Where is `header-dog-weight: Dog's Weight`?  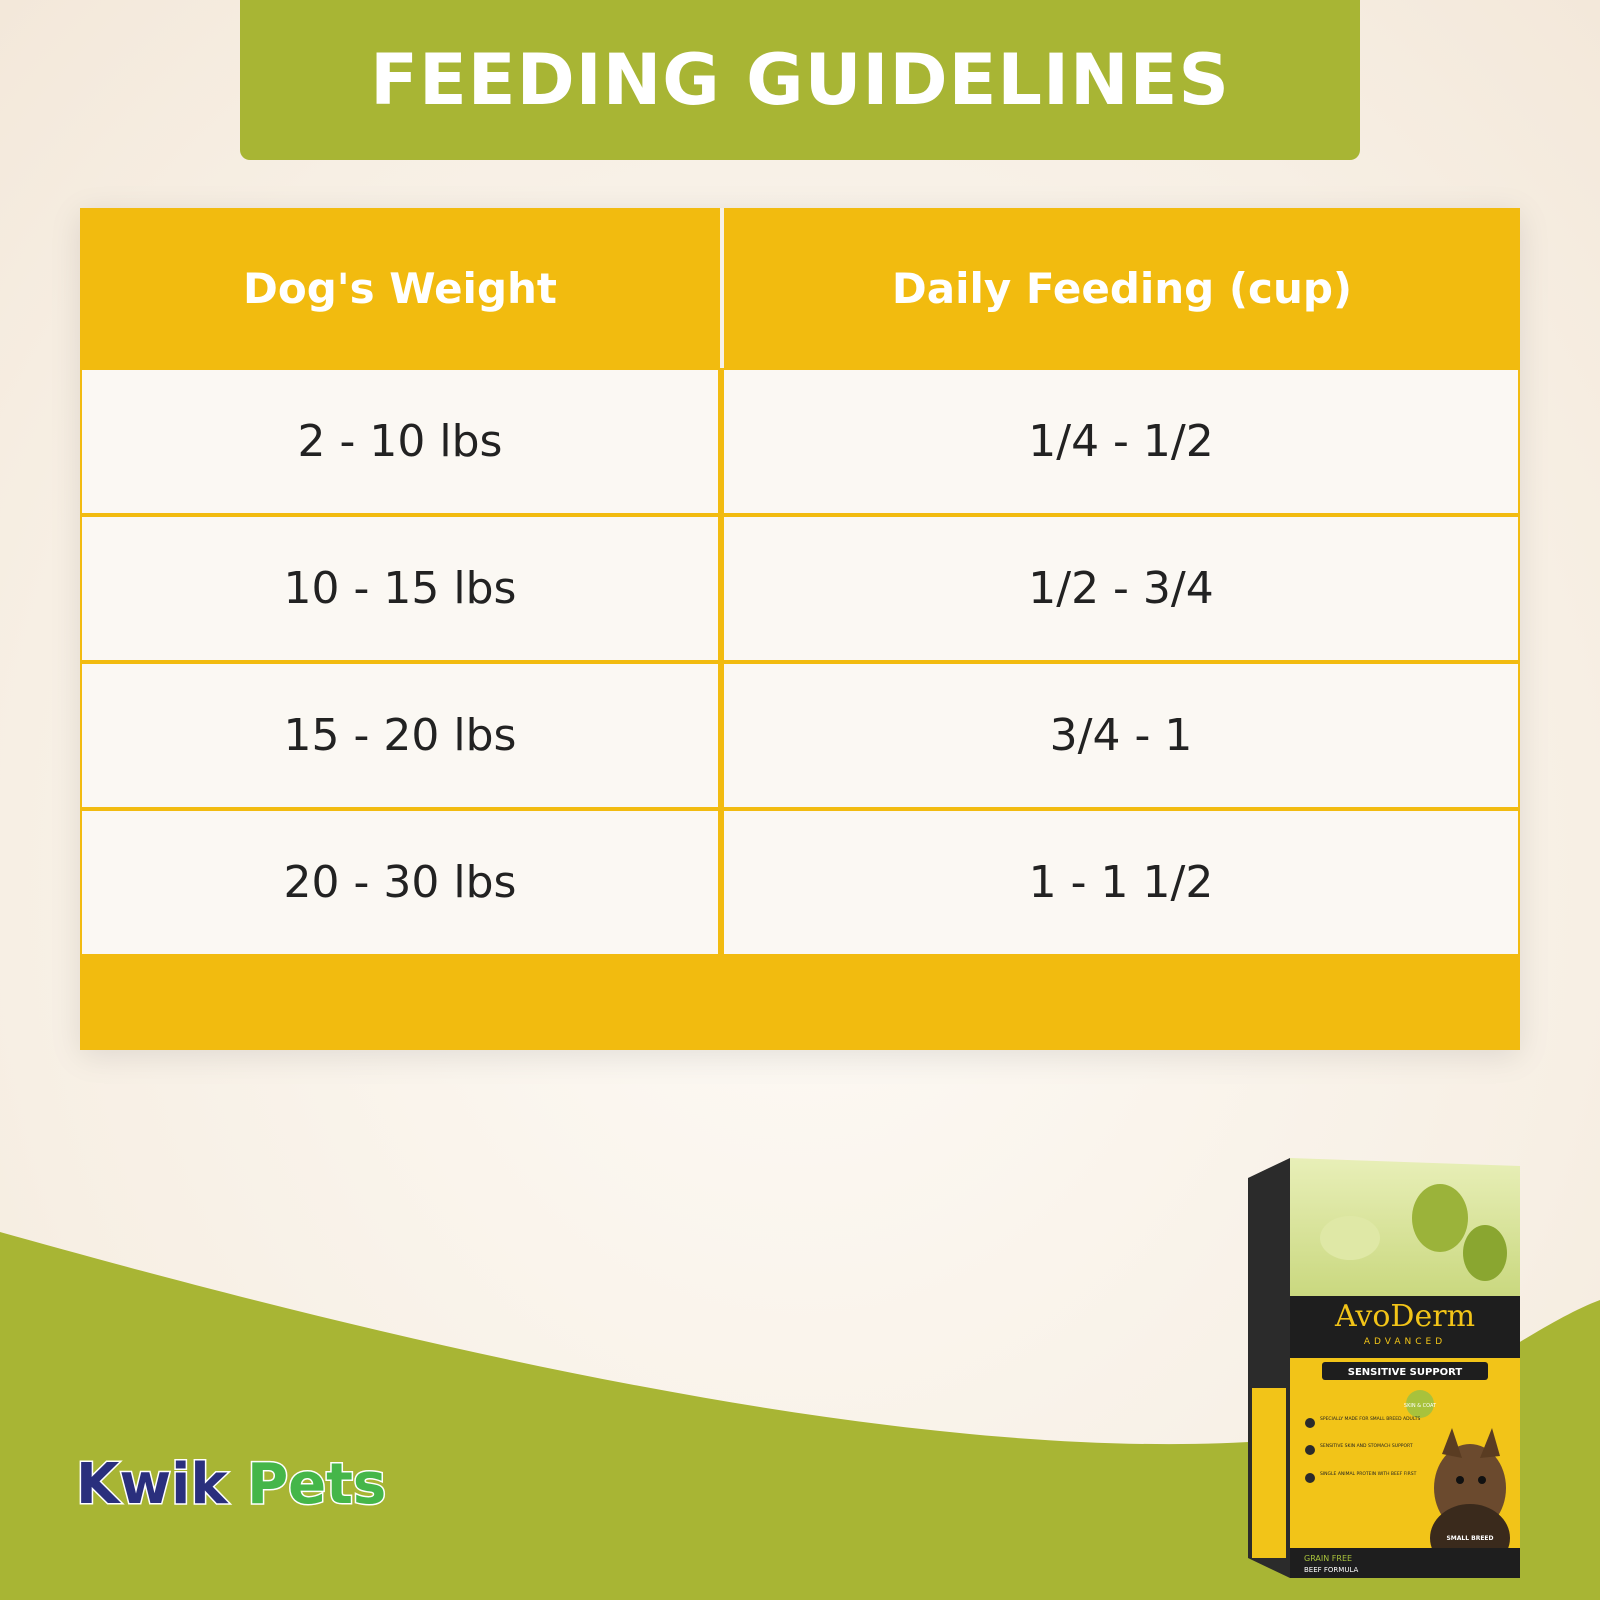
header-dog-weight: Dog's Weight is located at coordinates (399, 288).